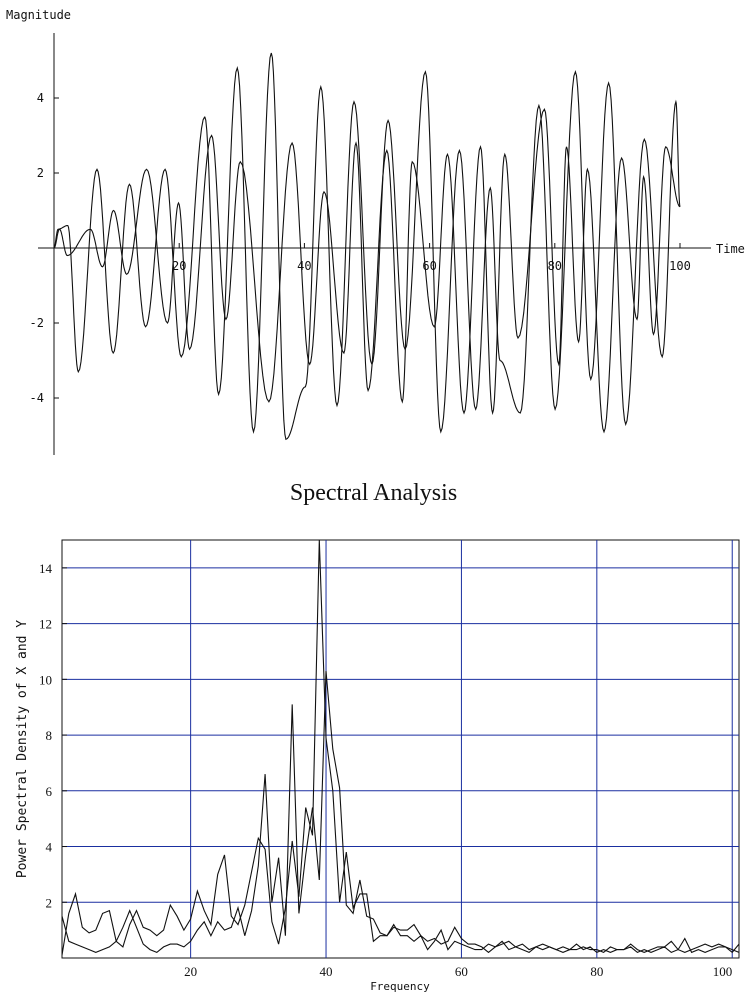 This screenshot has width=747, height=997. Describe the element at coordinates (37, 398) in the screenshot. I see `y-tick-label: -4` at that location.